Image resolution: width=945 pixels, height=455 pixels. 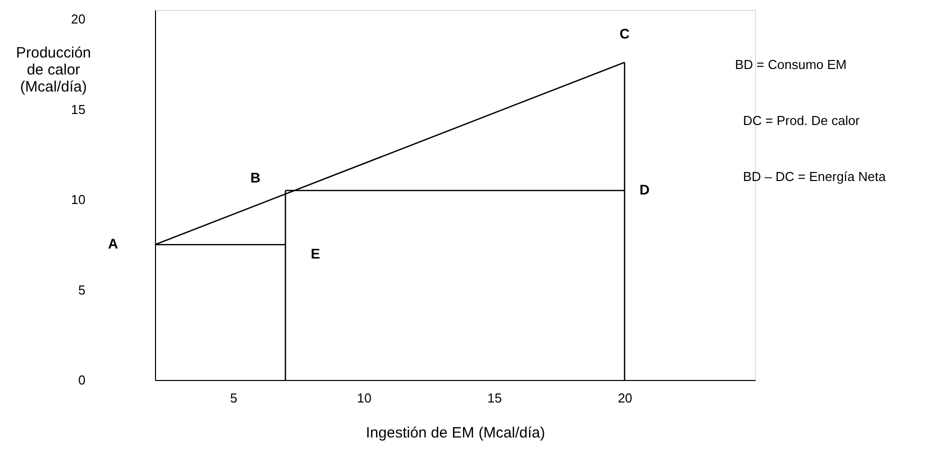 What do you see at coordinates (82, 380) in the screenshot?
I see `y-tick-label: 0` at bounding box center [82, 380].